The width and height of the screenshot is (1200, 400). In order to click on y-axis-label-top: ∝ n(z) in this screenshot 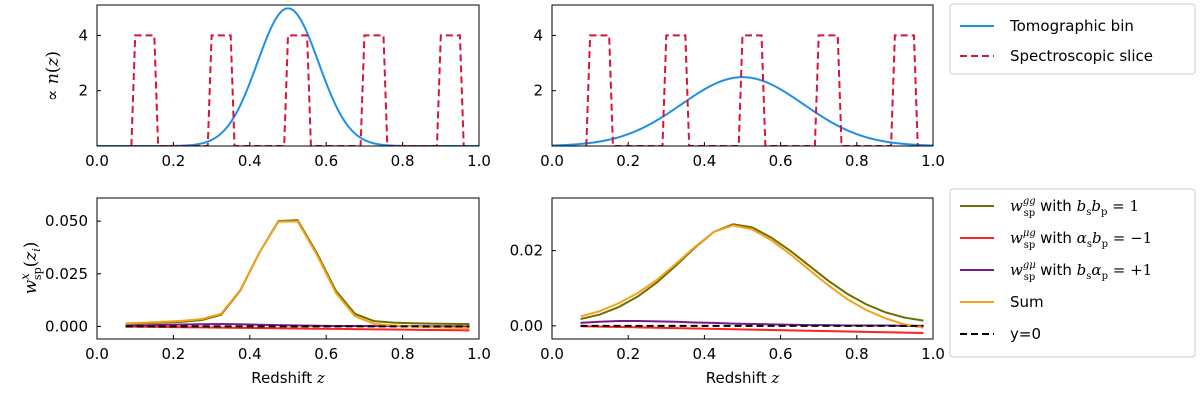, I will do `click(53, 76)`.